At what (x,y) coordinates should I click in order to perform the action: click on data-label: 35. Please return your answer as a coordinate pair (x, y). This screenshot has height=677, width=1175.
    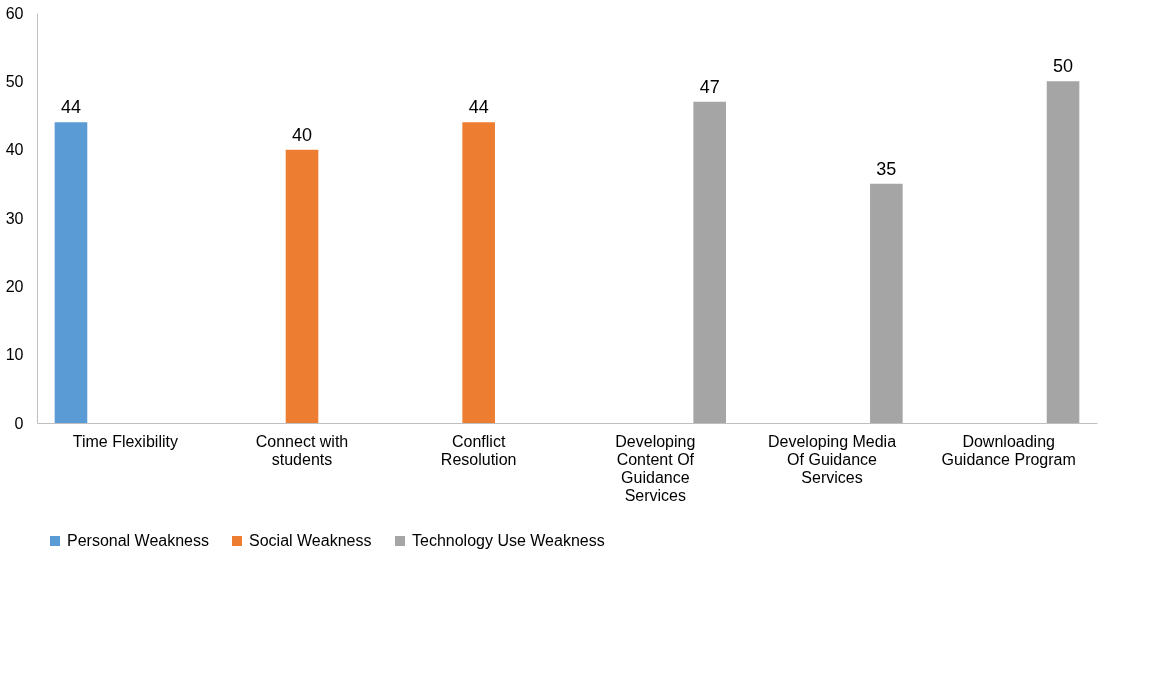
    Looking at the image, I should click on (886, 168).